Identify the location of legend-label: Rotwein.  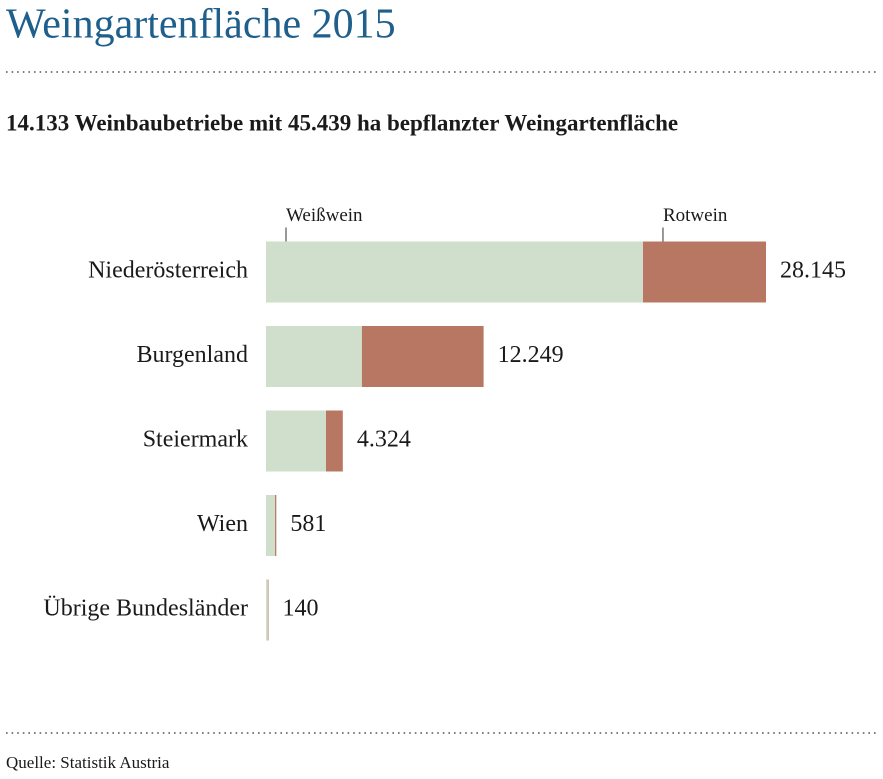
(695, 215).